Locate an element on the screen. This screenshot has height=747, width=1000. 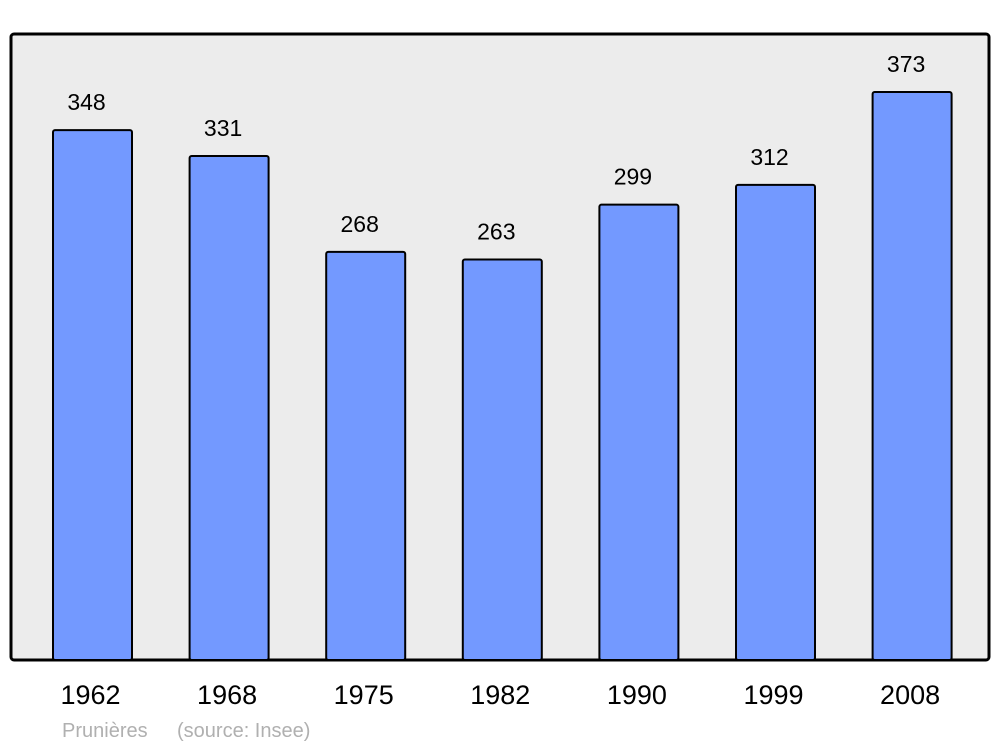
bar-1975 is located at coordinates (366, 455).